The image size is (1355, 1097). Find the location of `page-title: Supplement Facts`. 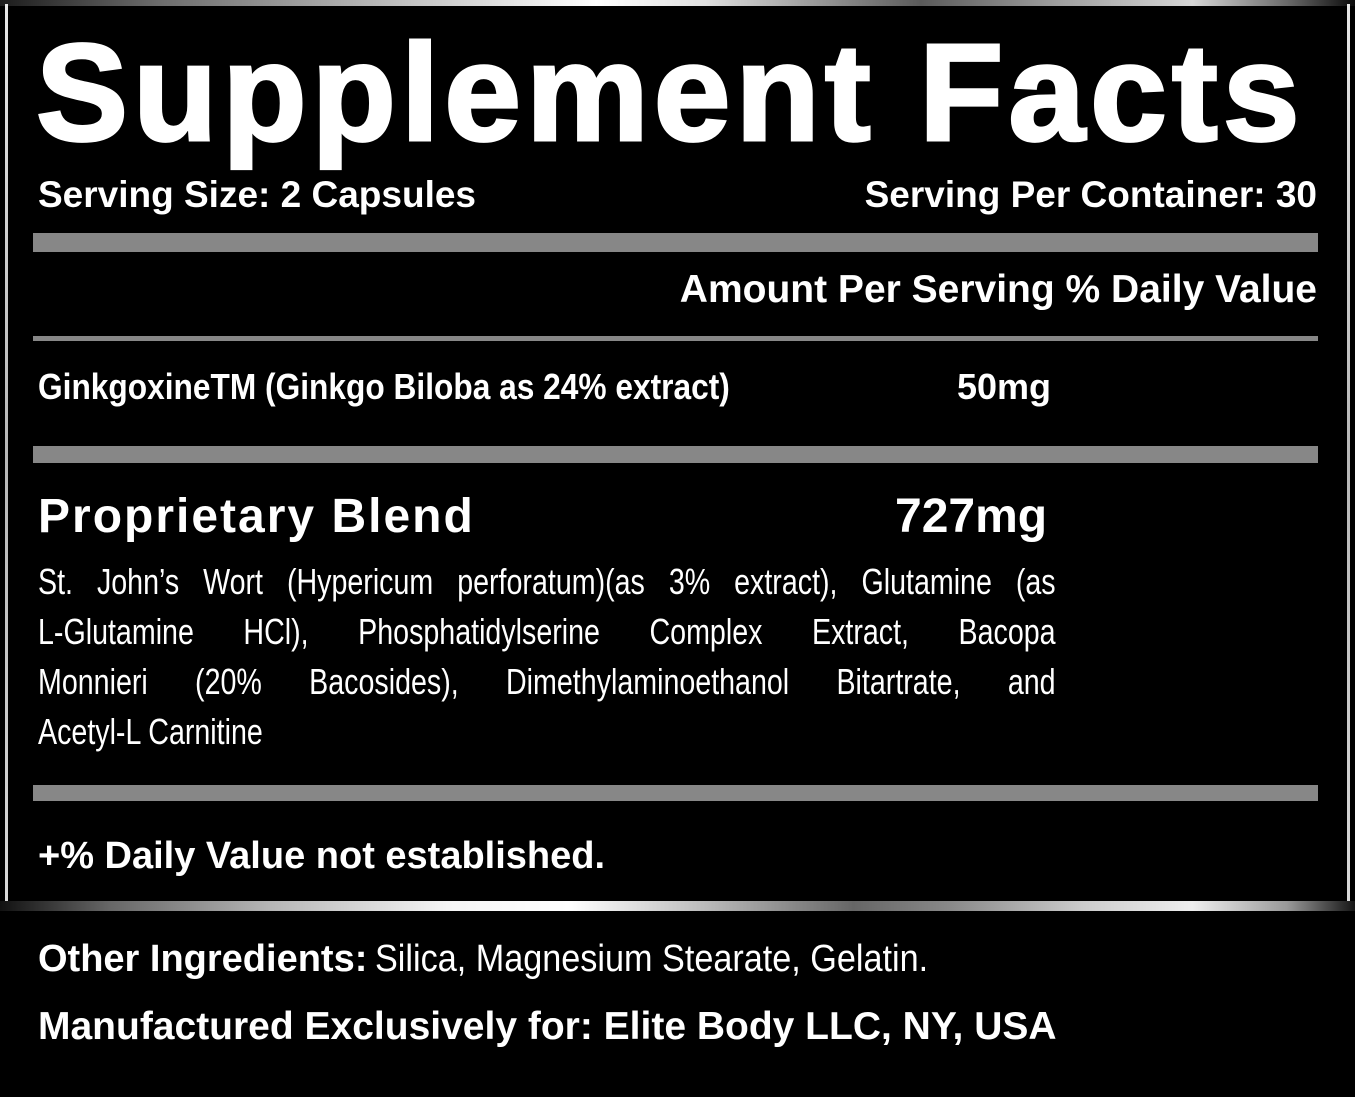

page-title: Supplement Facts is located at coordinates (670, 93).